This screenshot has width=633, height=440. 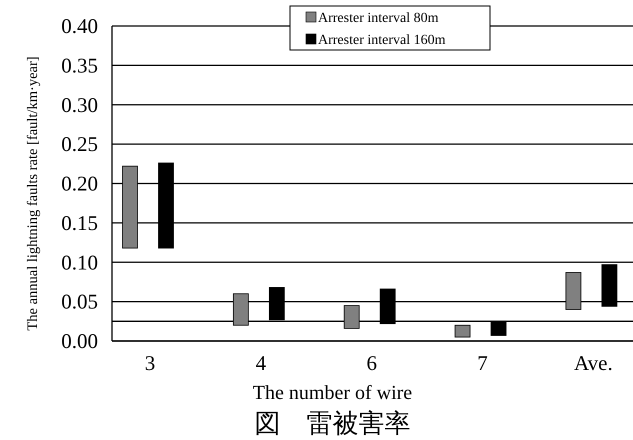 I want to click on y-tick-label: 0.40, so click(x=79, y=26).